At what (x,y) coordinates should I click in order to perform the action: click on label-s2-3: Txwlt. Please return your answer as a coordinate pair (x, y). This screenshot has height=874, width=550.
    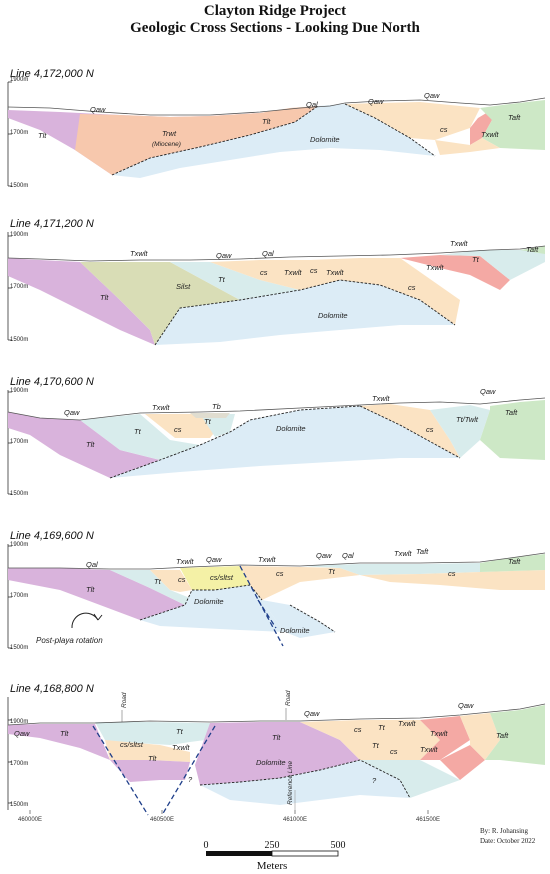
    Looking at the image, I should click on (459, 243).